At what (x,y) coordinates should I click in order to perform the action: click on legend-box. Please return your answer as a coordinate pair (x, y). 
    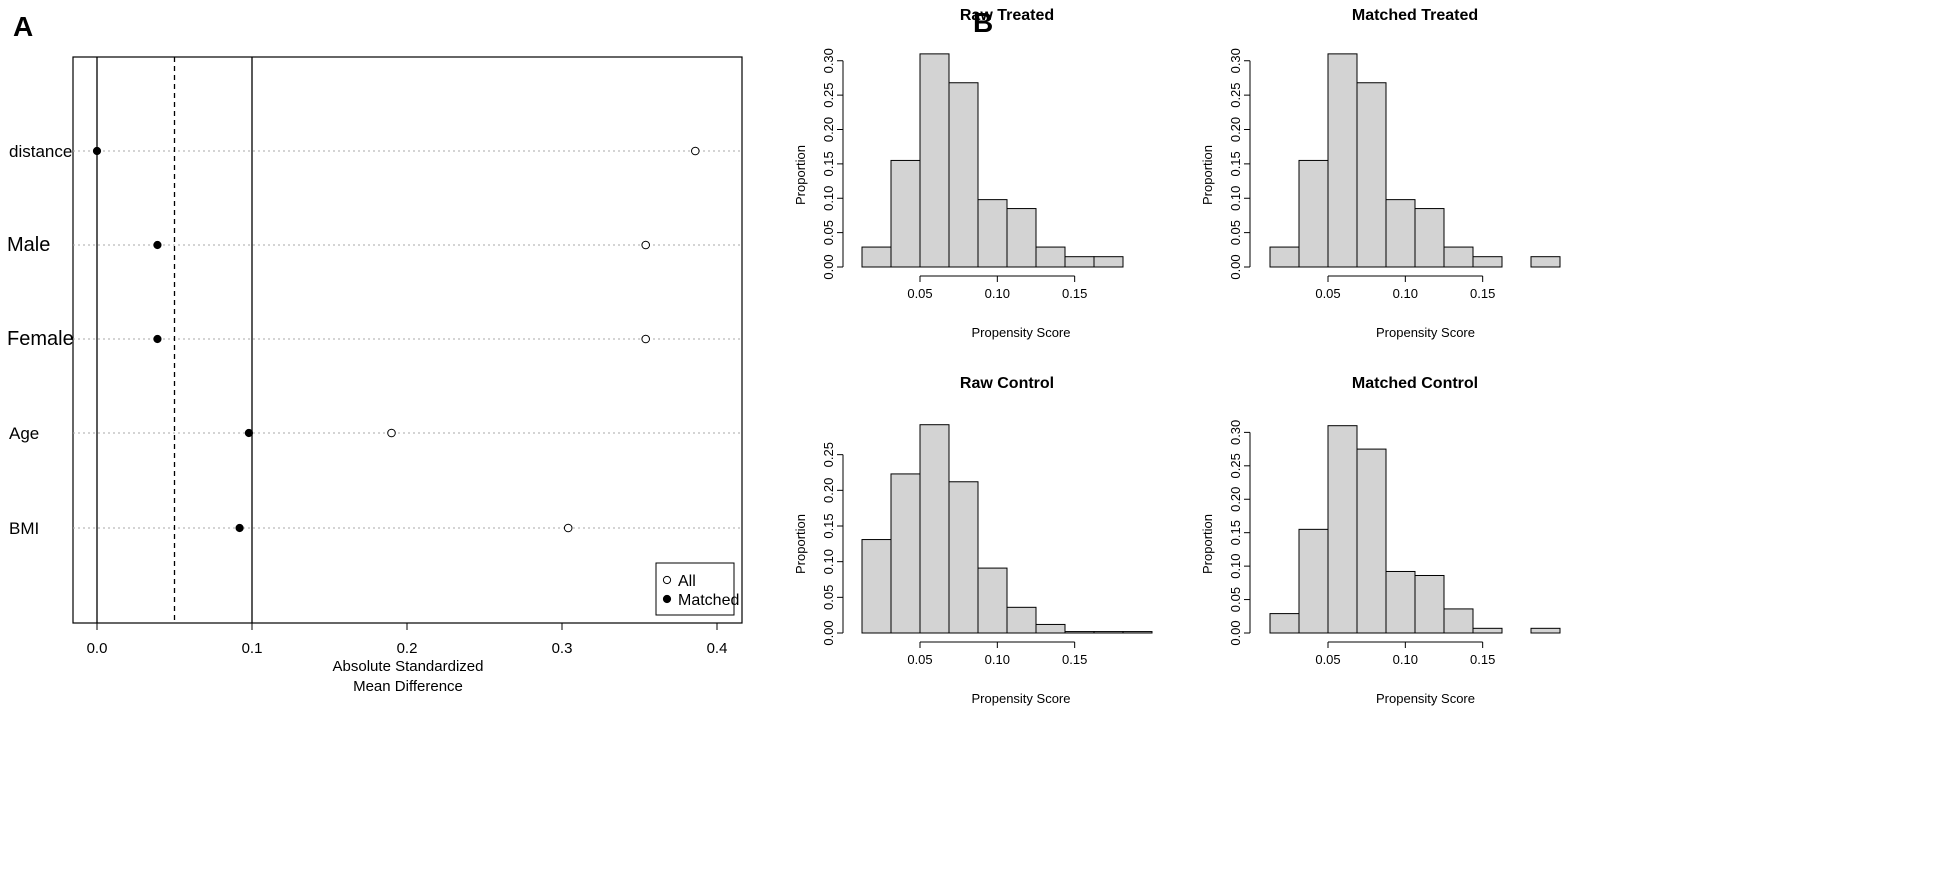
    Looking at the image, I should click on (695, 589).